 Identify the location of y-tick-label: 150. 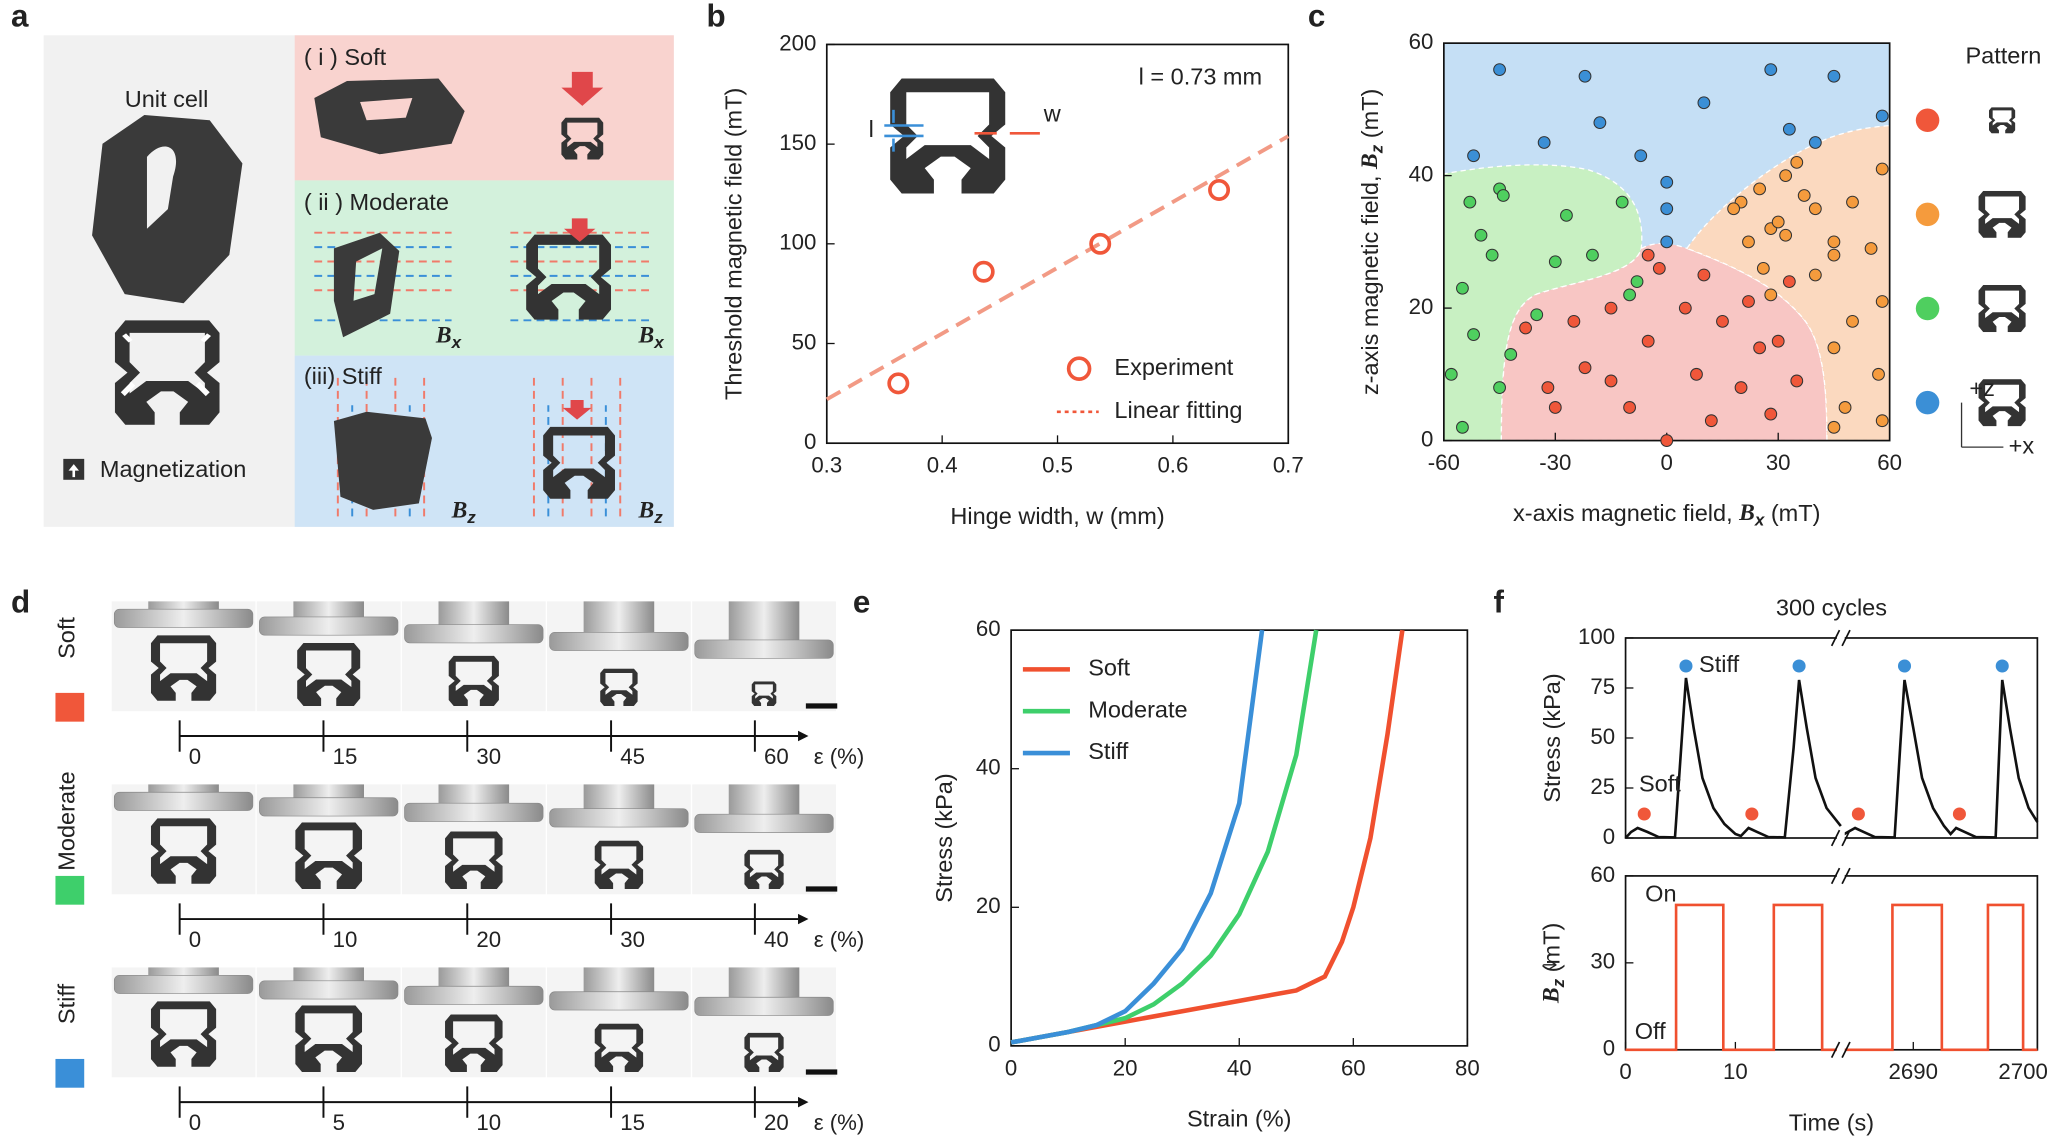
(797, 142).